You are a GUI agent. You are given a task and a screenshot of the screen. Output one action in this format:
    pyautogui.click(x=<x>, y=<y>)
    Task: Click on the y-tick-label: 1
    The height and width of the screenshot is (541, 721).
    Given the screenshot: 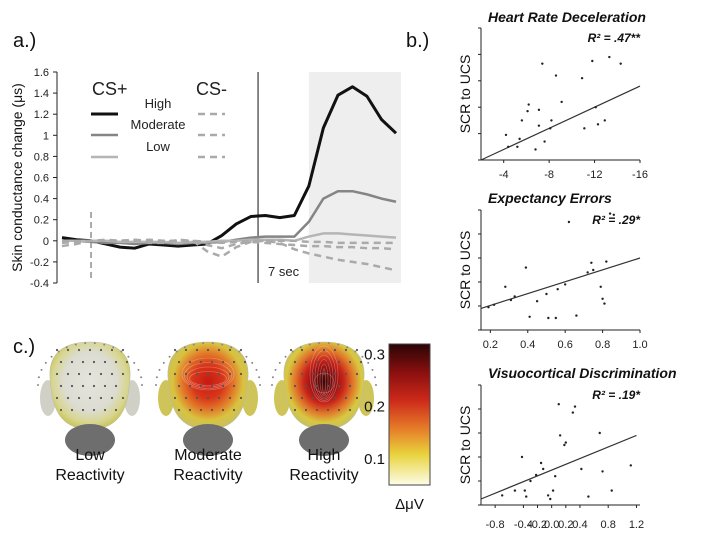 What is the action you would take?
    pyautogui.click(x=46, y=136)
    